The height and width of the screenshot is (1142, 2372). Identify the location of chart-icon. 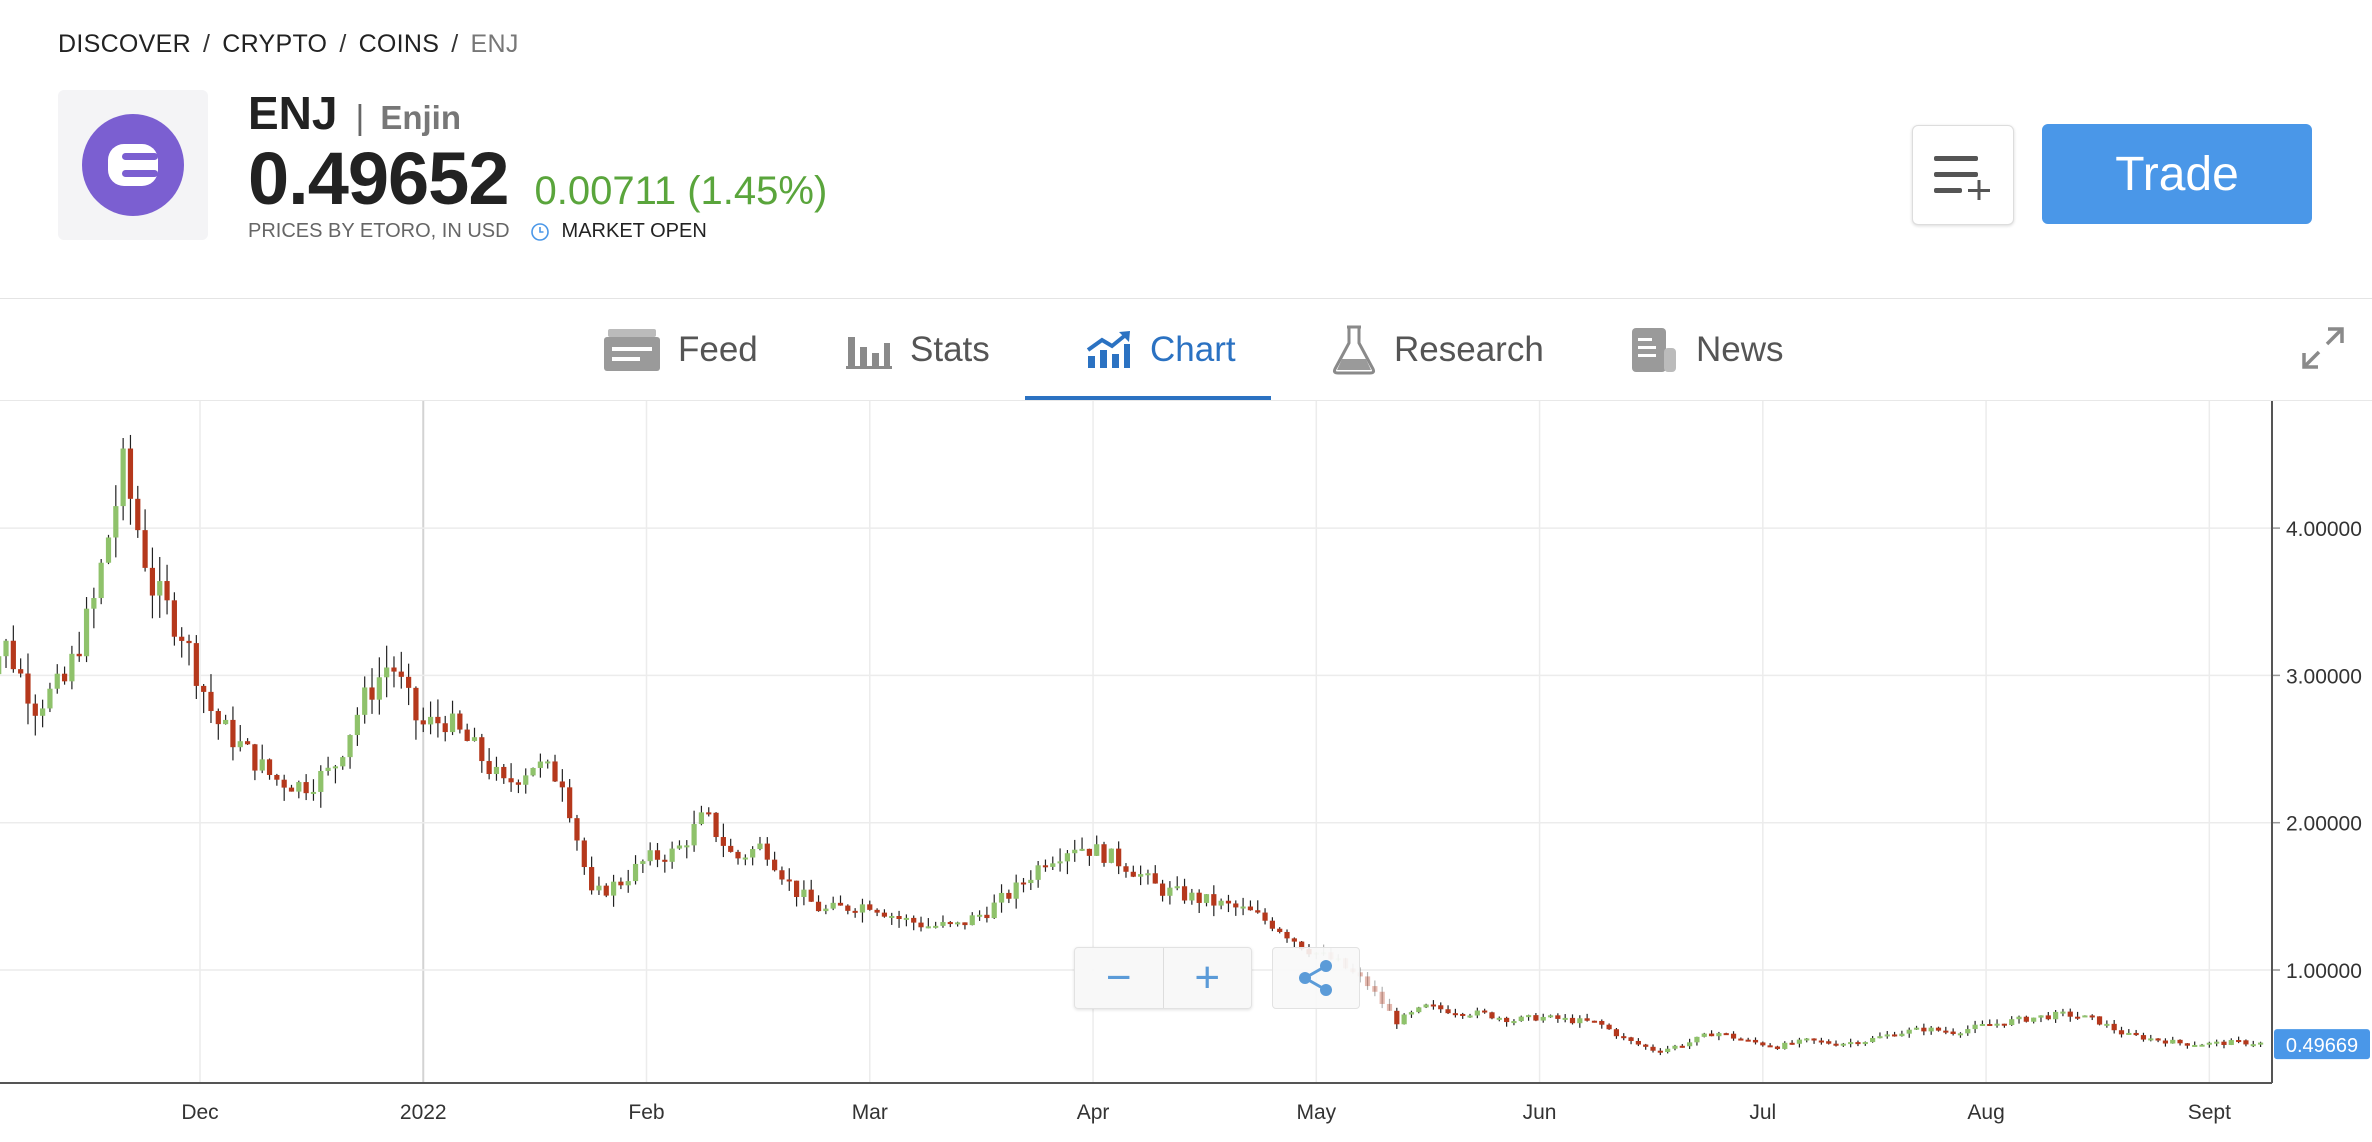
(1109, 350).